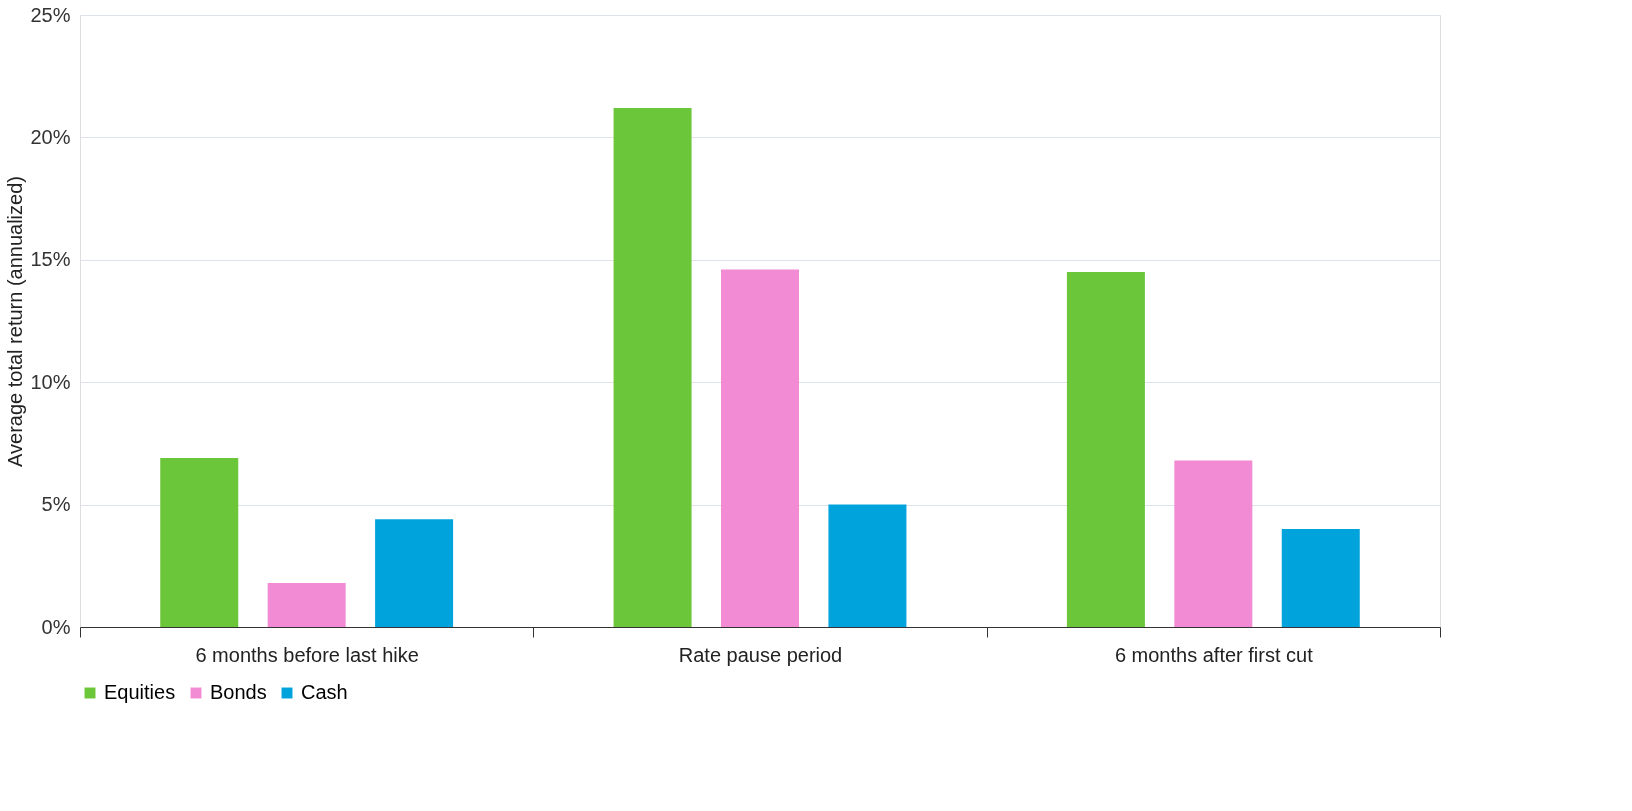 This screenshot has height=811, width=1632. I want to click on y-axis-title: Average total return (annualized), so click(15, 321).